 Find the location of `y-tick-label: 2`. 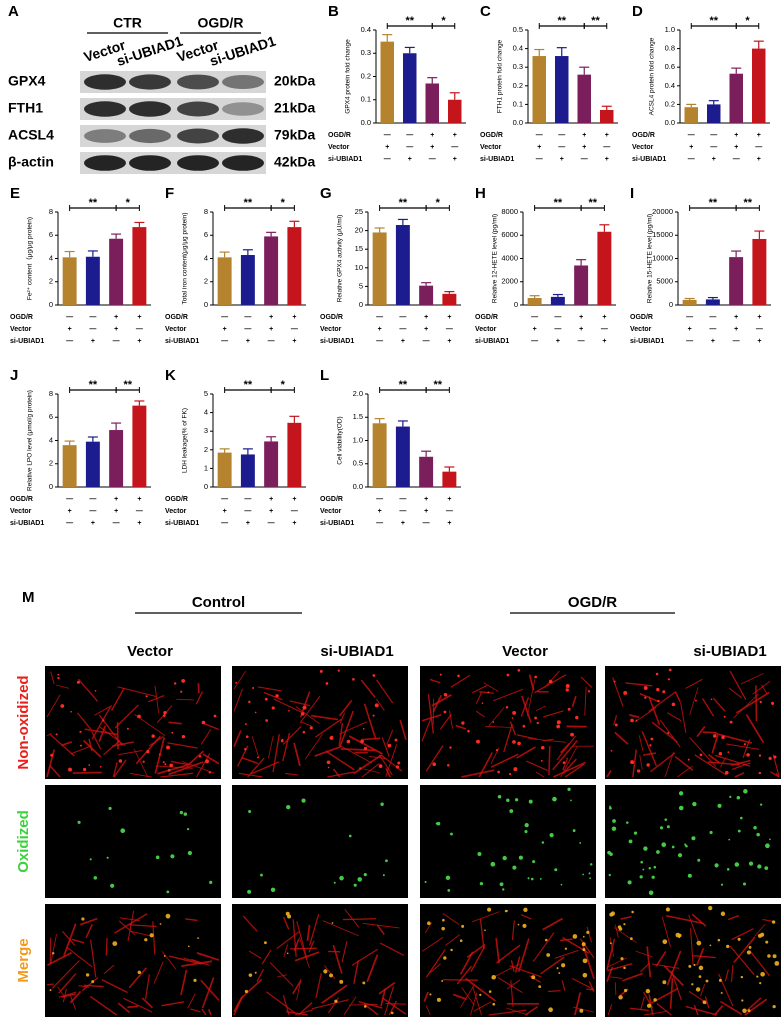

y-tick-label: 2 is located at coordinates (51, 463).